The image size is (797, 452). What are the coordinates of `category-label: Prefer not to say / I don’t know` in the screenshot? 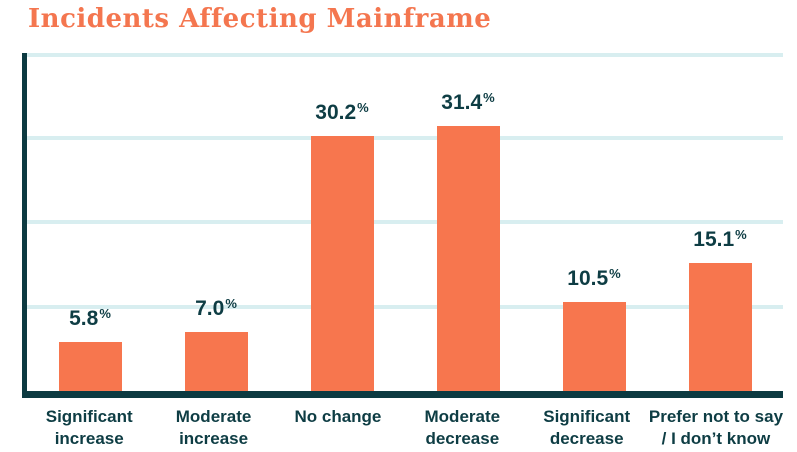 It's located at (716, 428).